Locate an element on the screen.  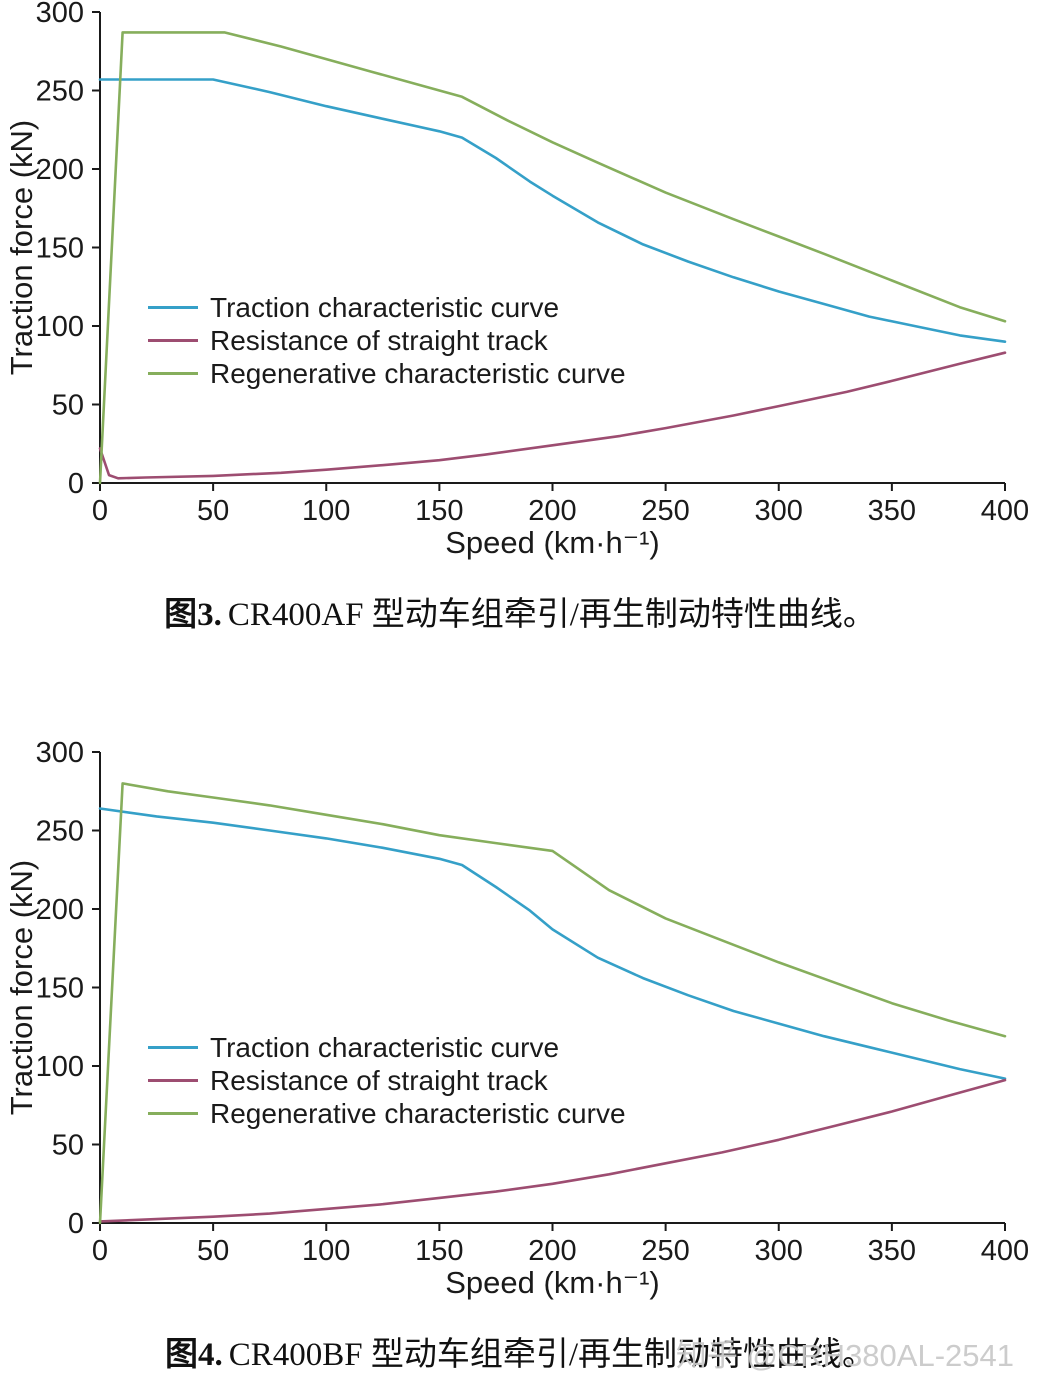
figure-caption: 图3. CR400AF 型动车组牵引/再生制动特性曲线。 is located at coordinates (520, 615).